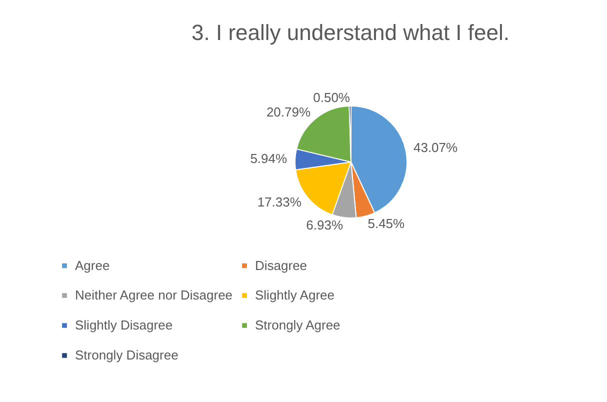 Image resolution: width=607 pixels, height=402 pixels. What do you see at coordinates (92, 265) in the screenshot?
I see `legend-label: Agree` at bounding box center [92, 265].